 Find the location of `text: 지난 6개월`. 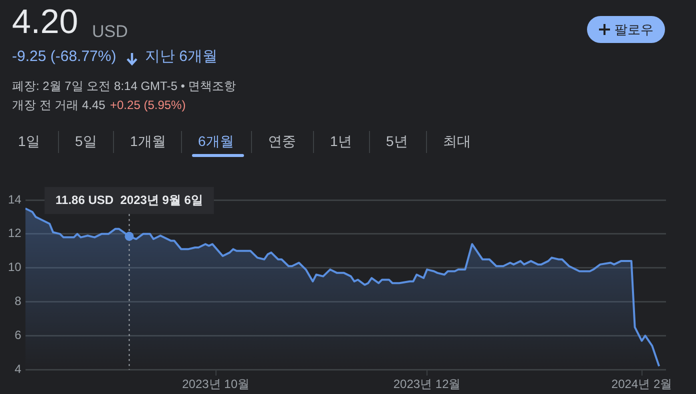

text: 지난 6개월 is located at coordinates (181, 57).